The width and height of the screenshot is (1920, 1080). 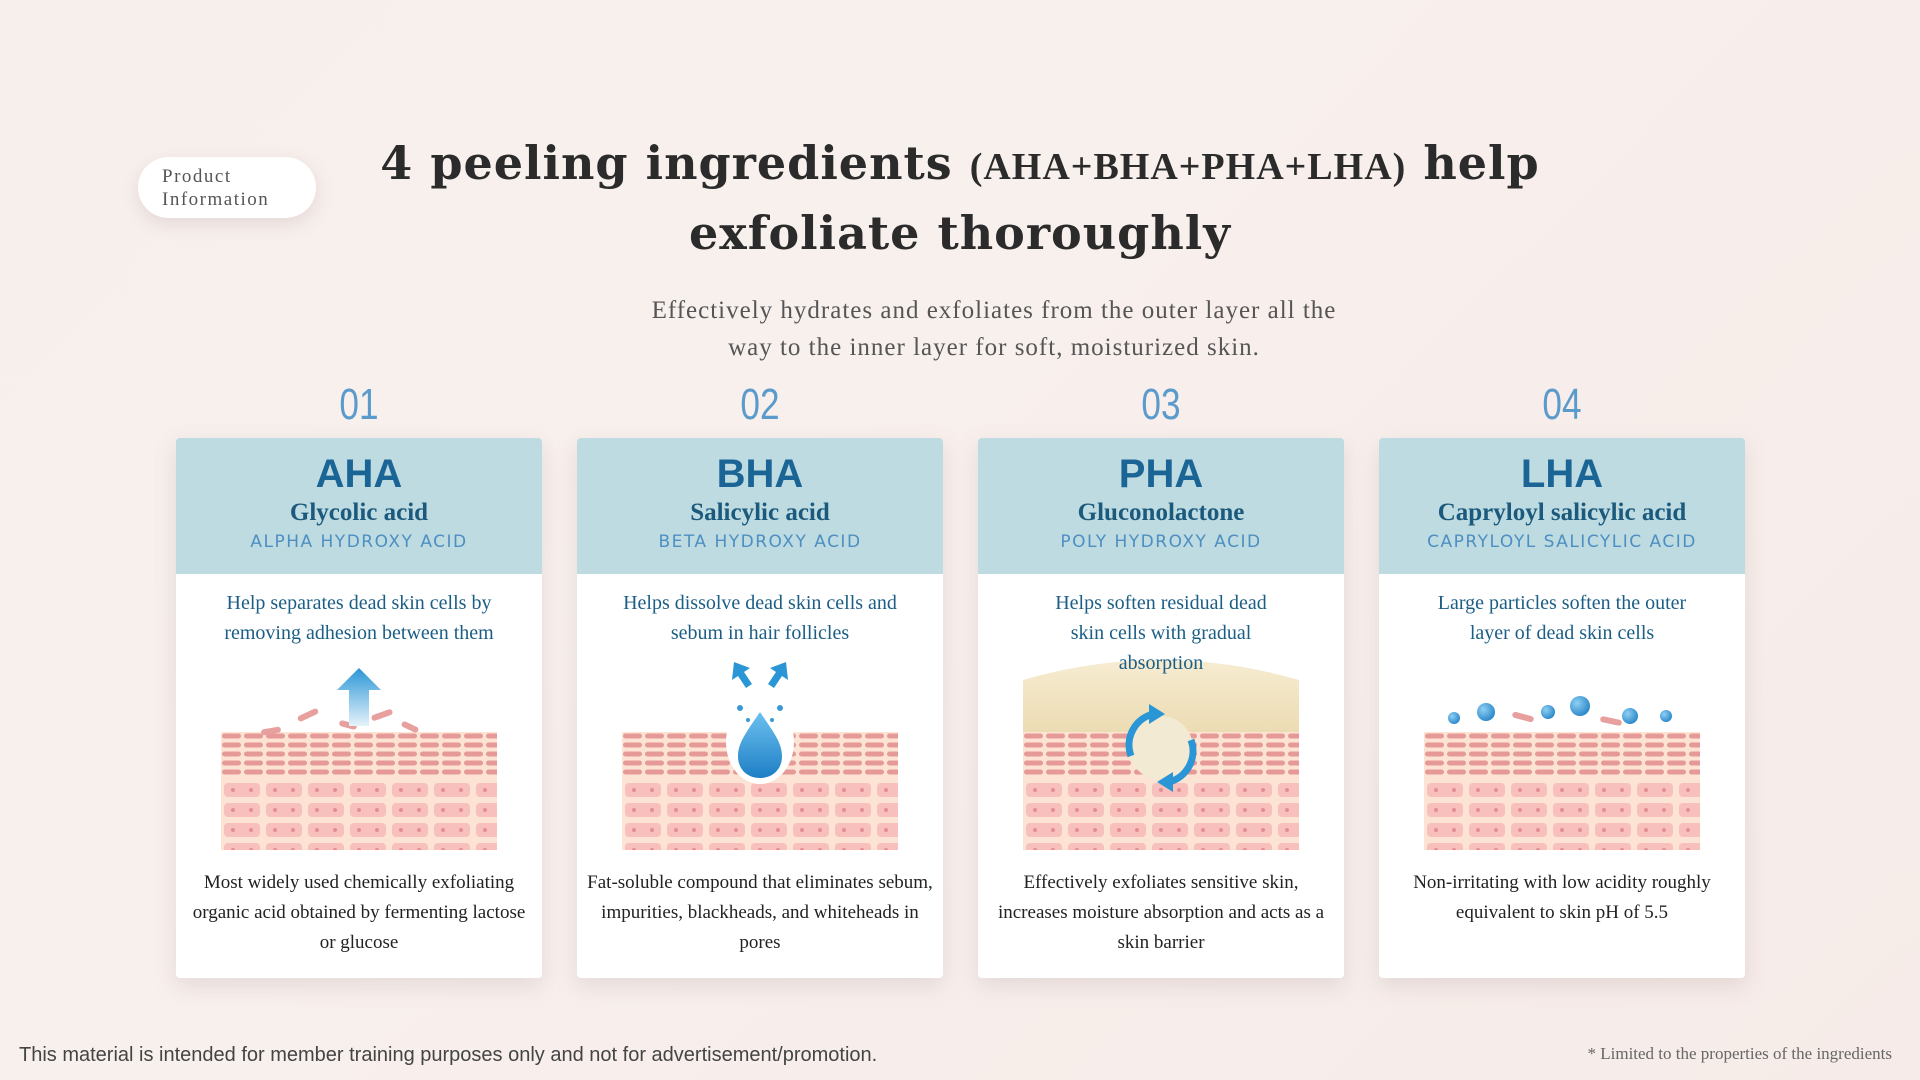 I want to click on ingredient-abbr: BHA, so click(x=760, y=474).